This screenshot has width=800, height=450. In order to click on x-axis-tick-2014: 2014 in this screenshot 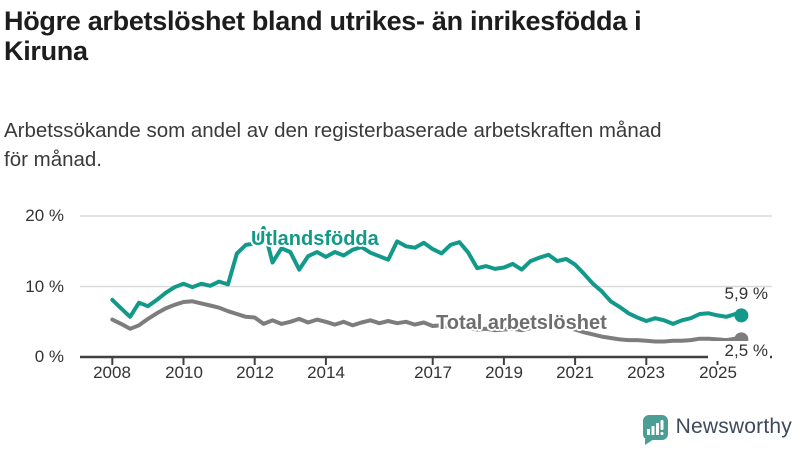, I will do `click(326, 372)`.